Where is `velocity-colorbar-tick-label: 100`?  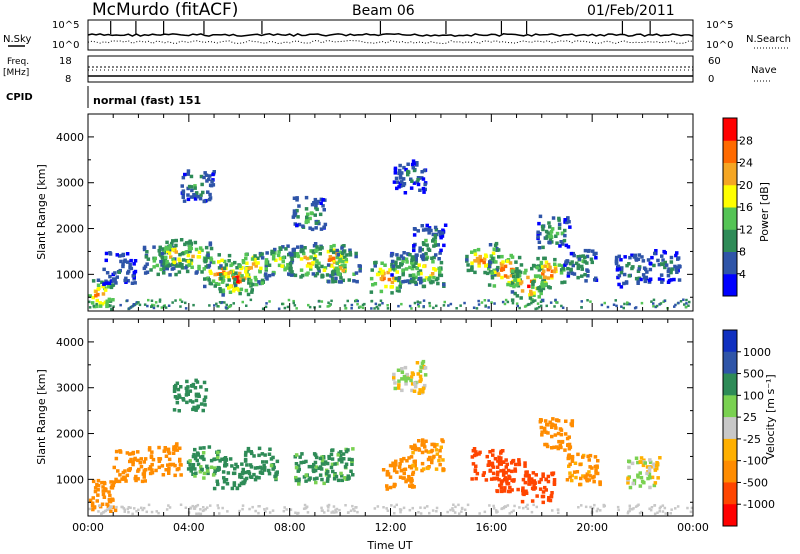 velocity-colorbar-tick-label: 100 is located at coordinates (753, 395).